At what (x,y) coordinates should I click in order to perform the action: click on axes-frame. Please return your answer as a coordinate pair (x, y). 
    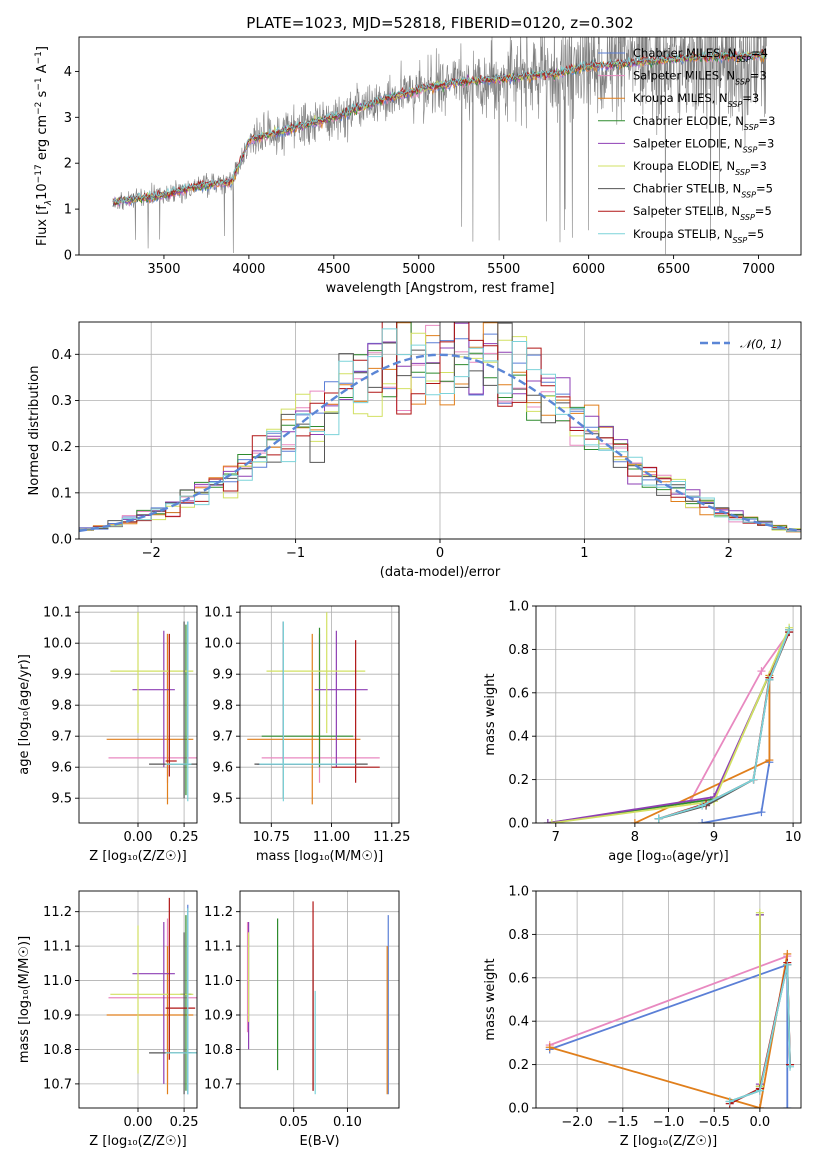
    Looking at the image, I should click on (319, 714).